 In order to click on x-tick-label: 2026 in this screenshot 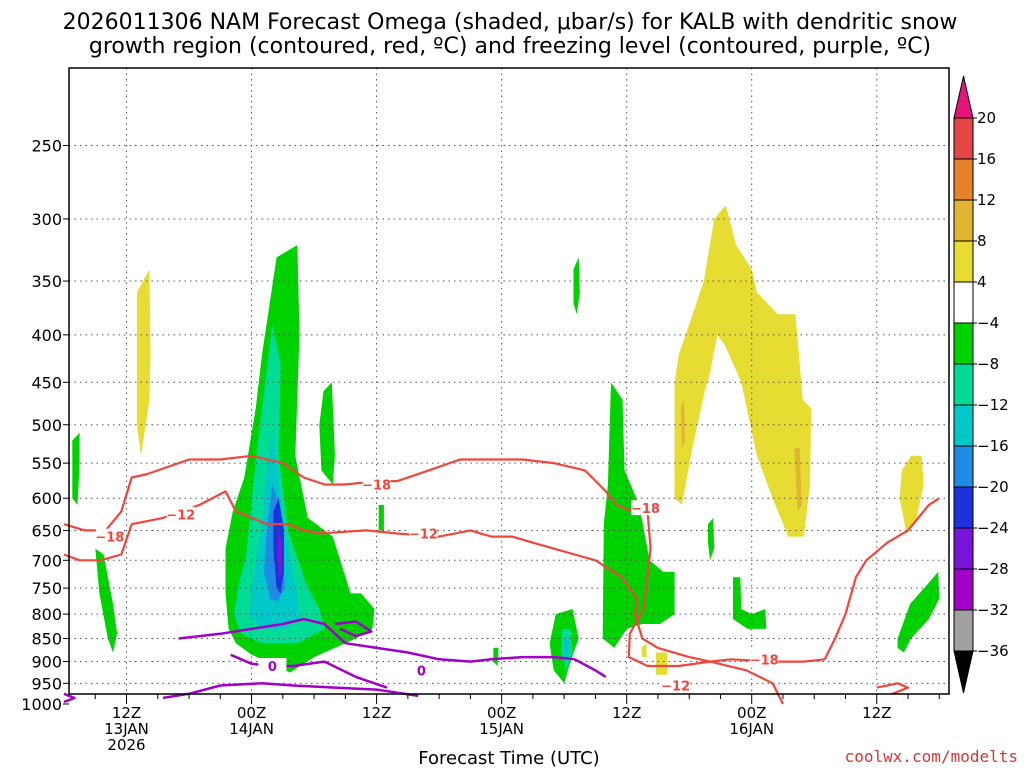, I will do `click(126, 745)`.